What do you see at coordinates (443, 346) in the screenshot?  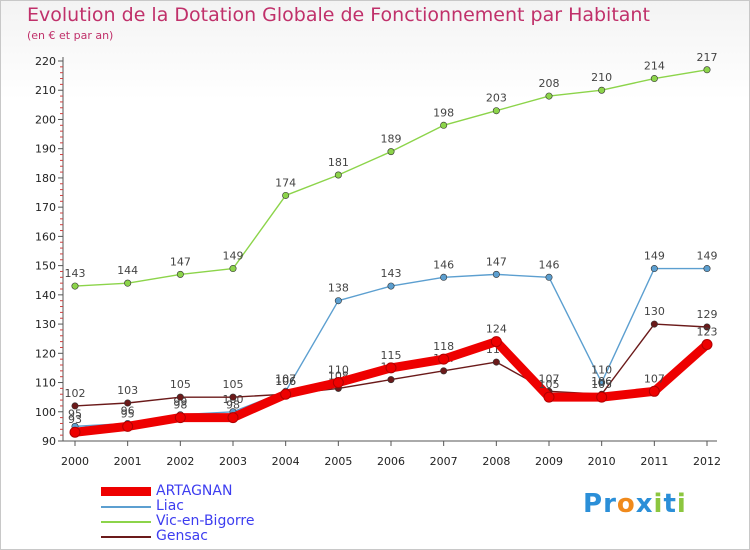 I see `data-label-artagnan: 118` at bounding box center [443, 346].